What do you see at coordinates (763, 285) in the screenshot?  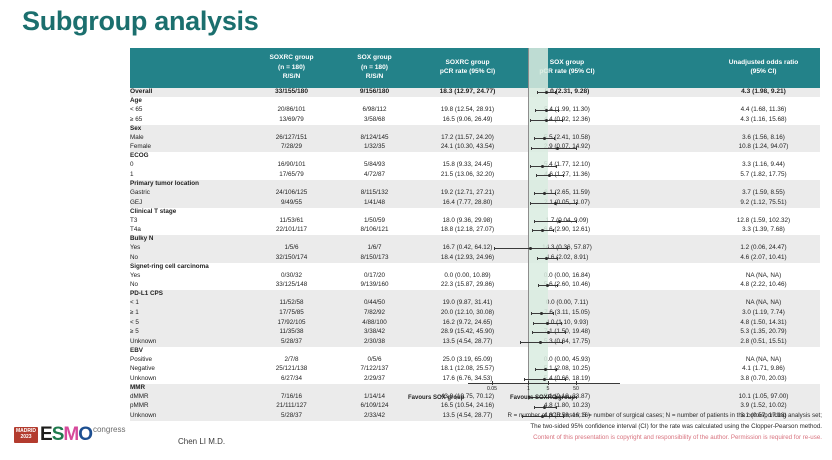 I see `cell-odds-ratio: 4.8 (2.22, 10.46)` at bounding box center [763, 285].